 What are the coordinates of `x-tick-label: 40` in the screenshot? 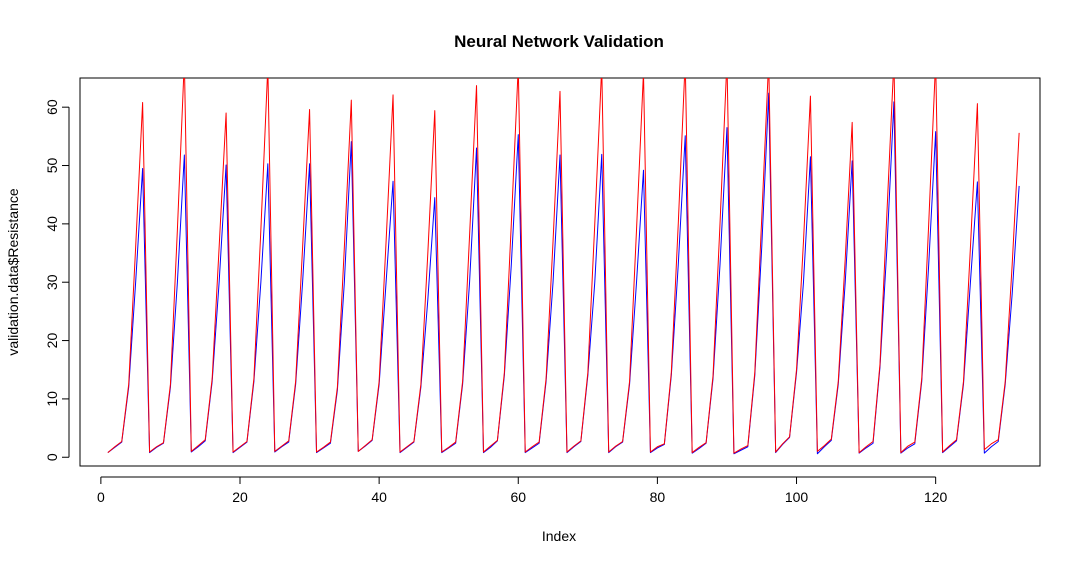 It's located at (379, 497).